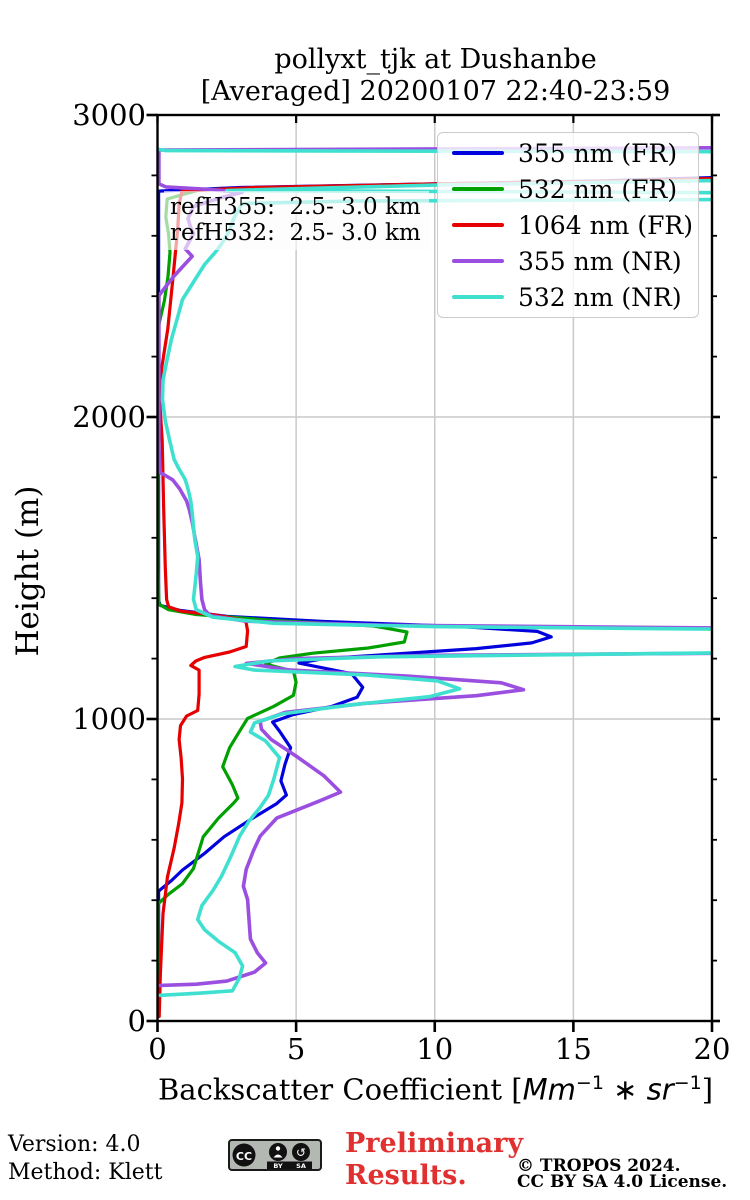  What do you see at coordinates (406, 1175) in the screenshot?
I see `preliminary-line2: Results.` at bounding box center [406, 1175].